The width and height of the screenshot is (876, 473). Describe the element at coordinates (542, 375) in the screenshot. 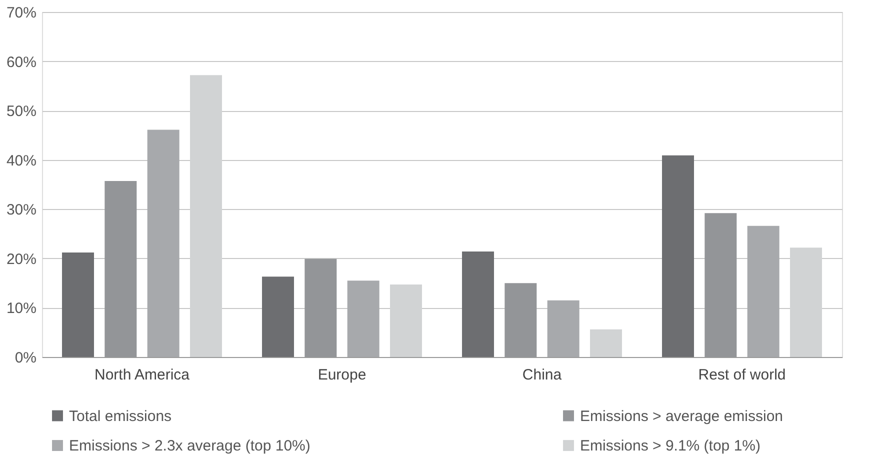

I see `x-tick-label: China` at that location.